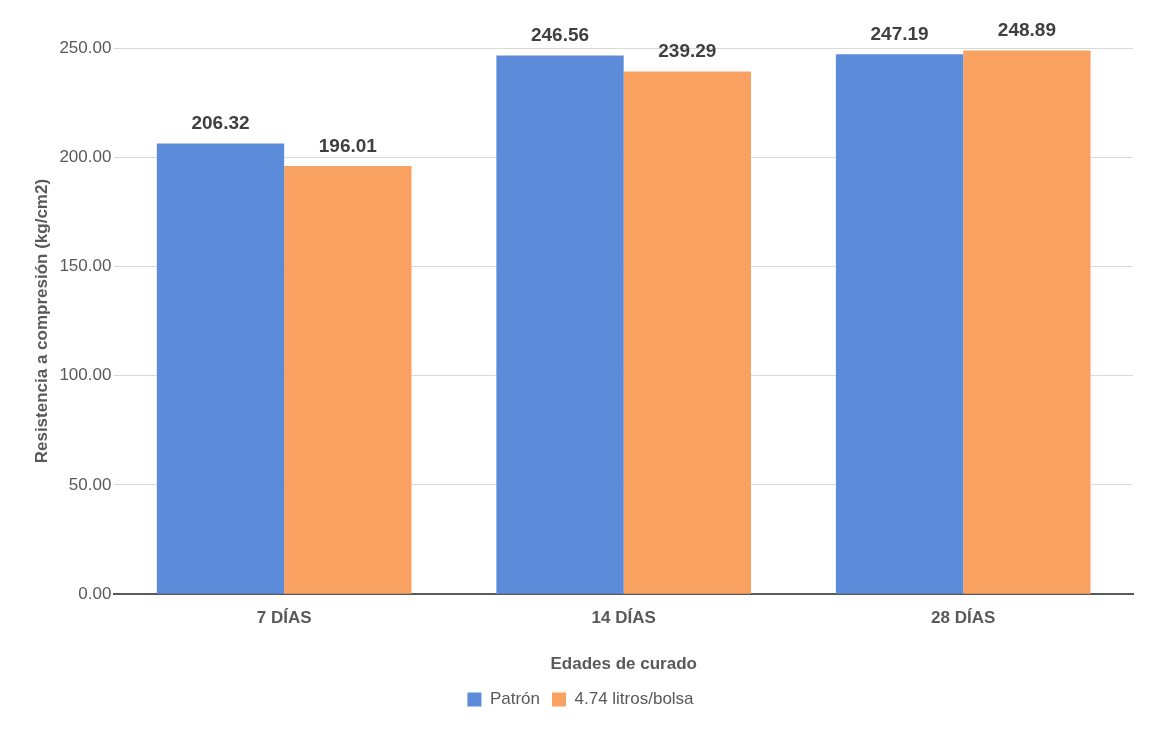 The height and width of the screenshot is (751, 1175). What do you see at coordinates (41, 321) in the screenshot?
I see `y-axis-title: Resistencia a compresión (kg/cm2)` at bounding box center [41, 321].